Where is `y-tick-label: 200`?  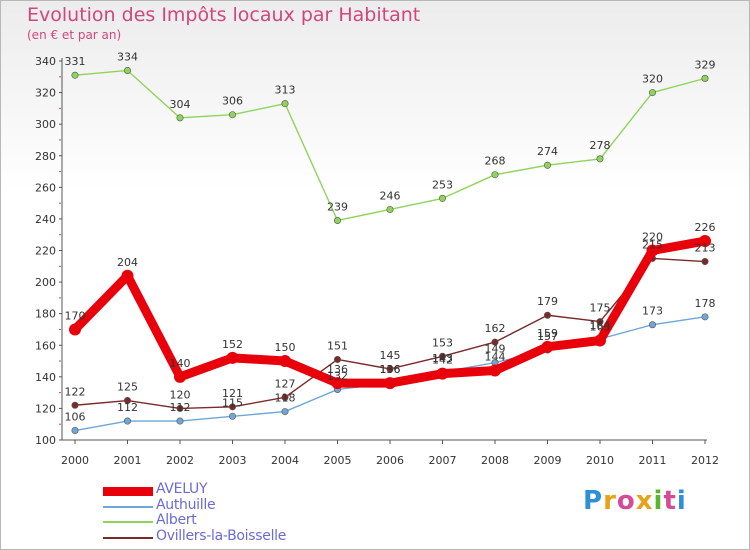 y-tick-label: 200 is located at coordinates (45, 282).